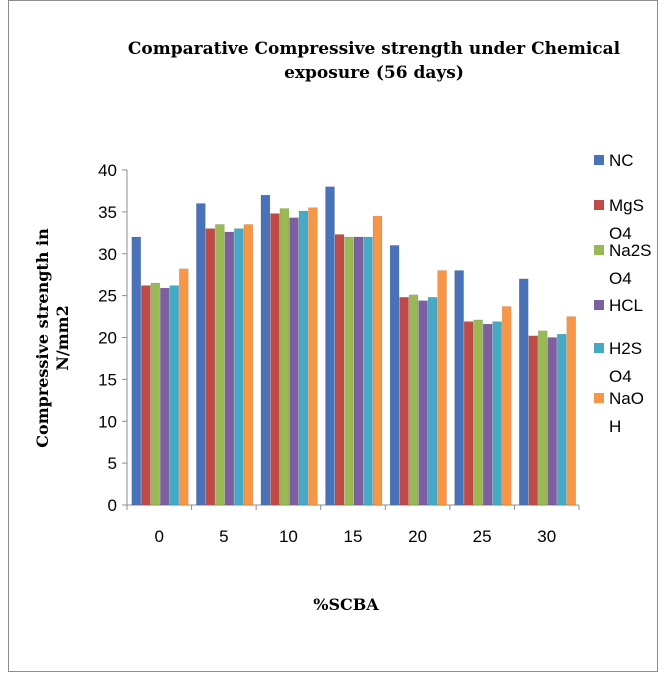 This screenshot has height=675, width=672. What do you see at coordinates (223, 536) in the screenshot?
I see `x-tick-label: 5` at bounding box center [223, 536].